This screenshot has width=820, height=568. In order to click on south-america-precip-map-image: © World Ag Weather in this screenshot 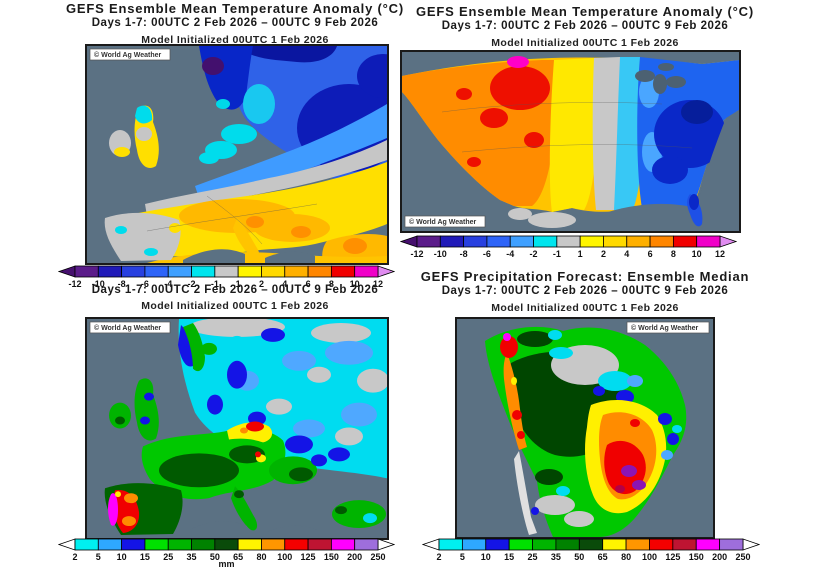, I will do `click(585, 428)`.